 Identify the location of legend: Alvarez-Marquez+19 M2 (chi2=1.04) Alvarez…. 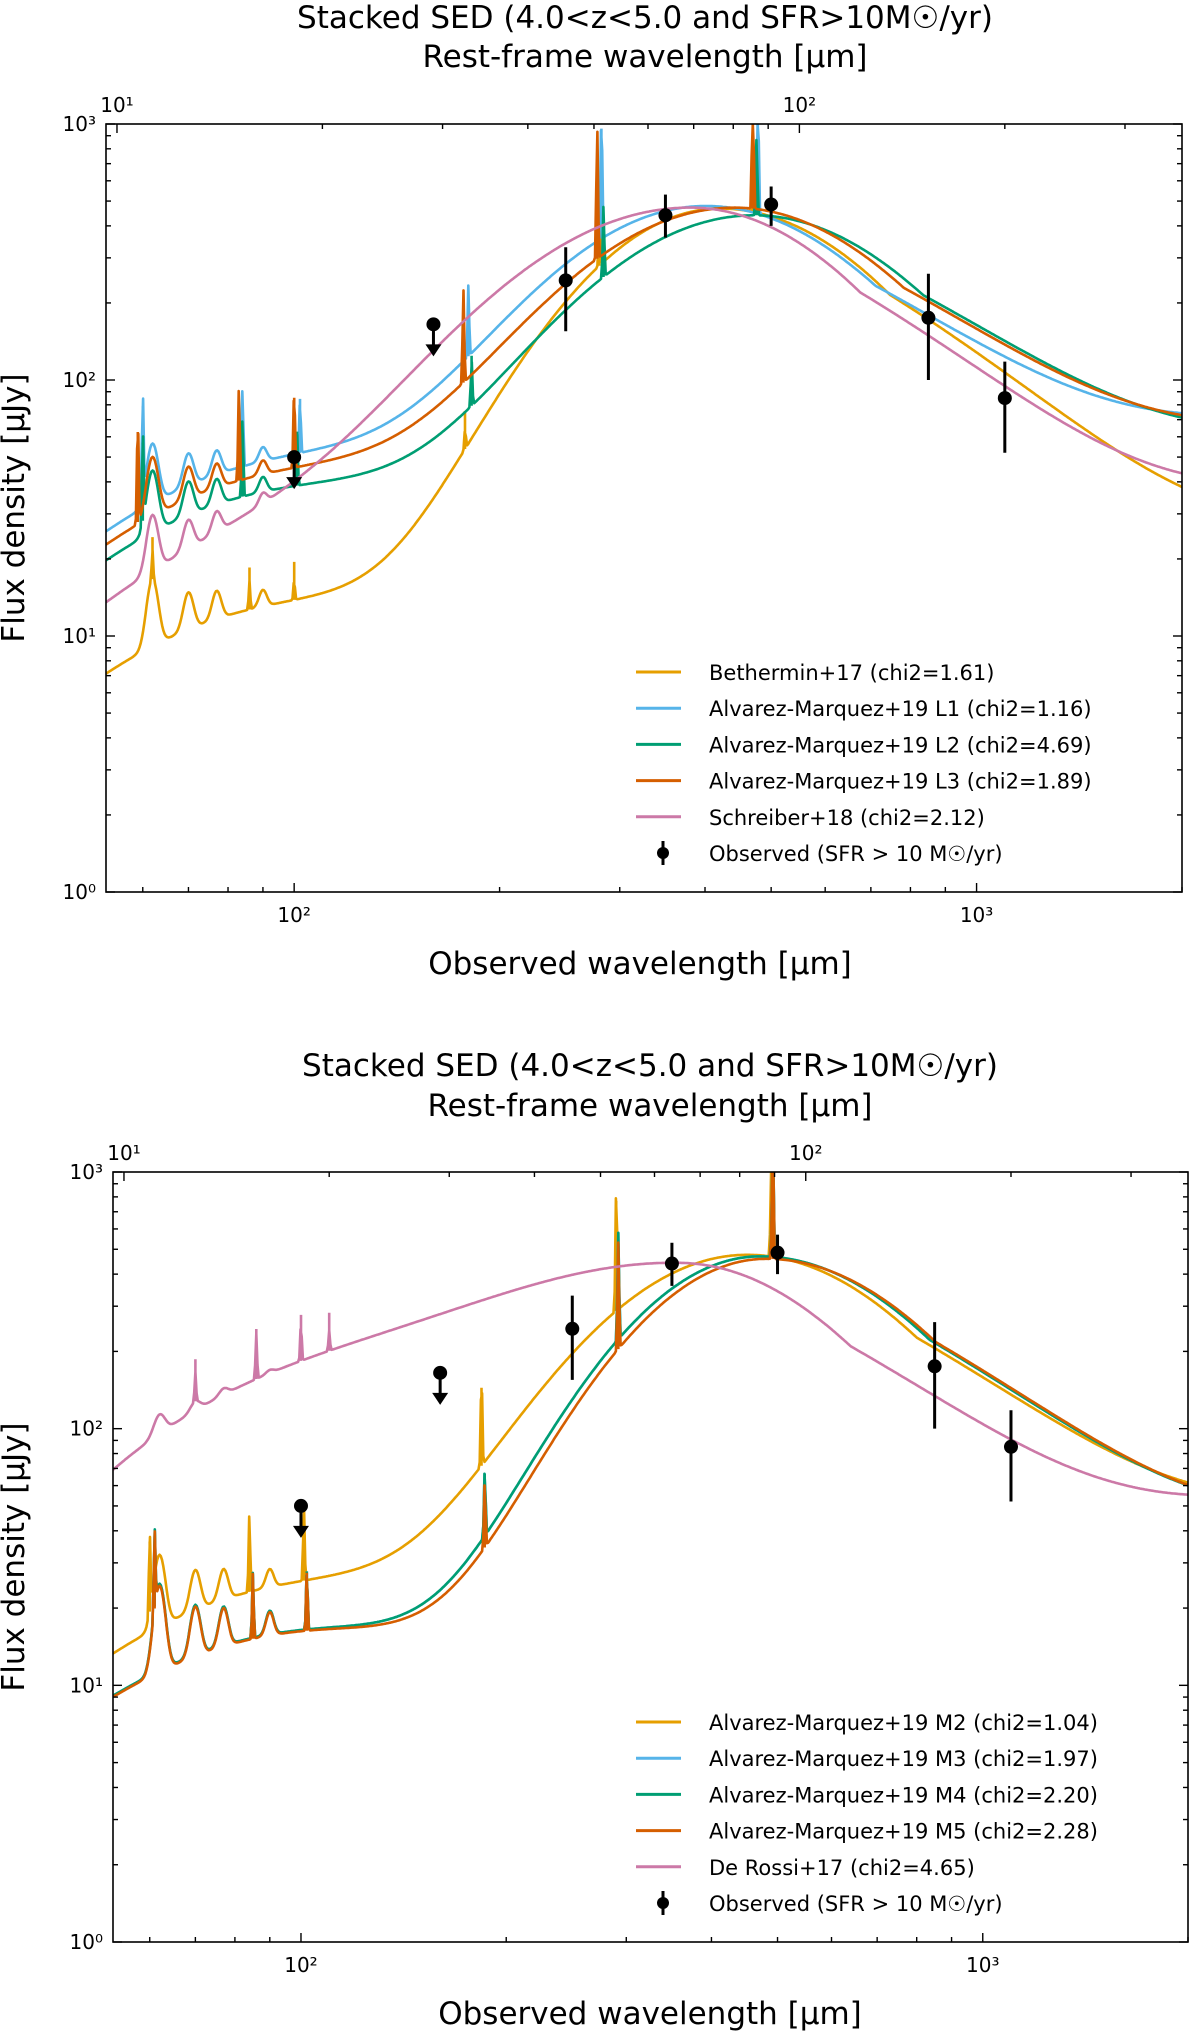
(867, 1813).